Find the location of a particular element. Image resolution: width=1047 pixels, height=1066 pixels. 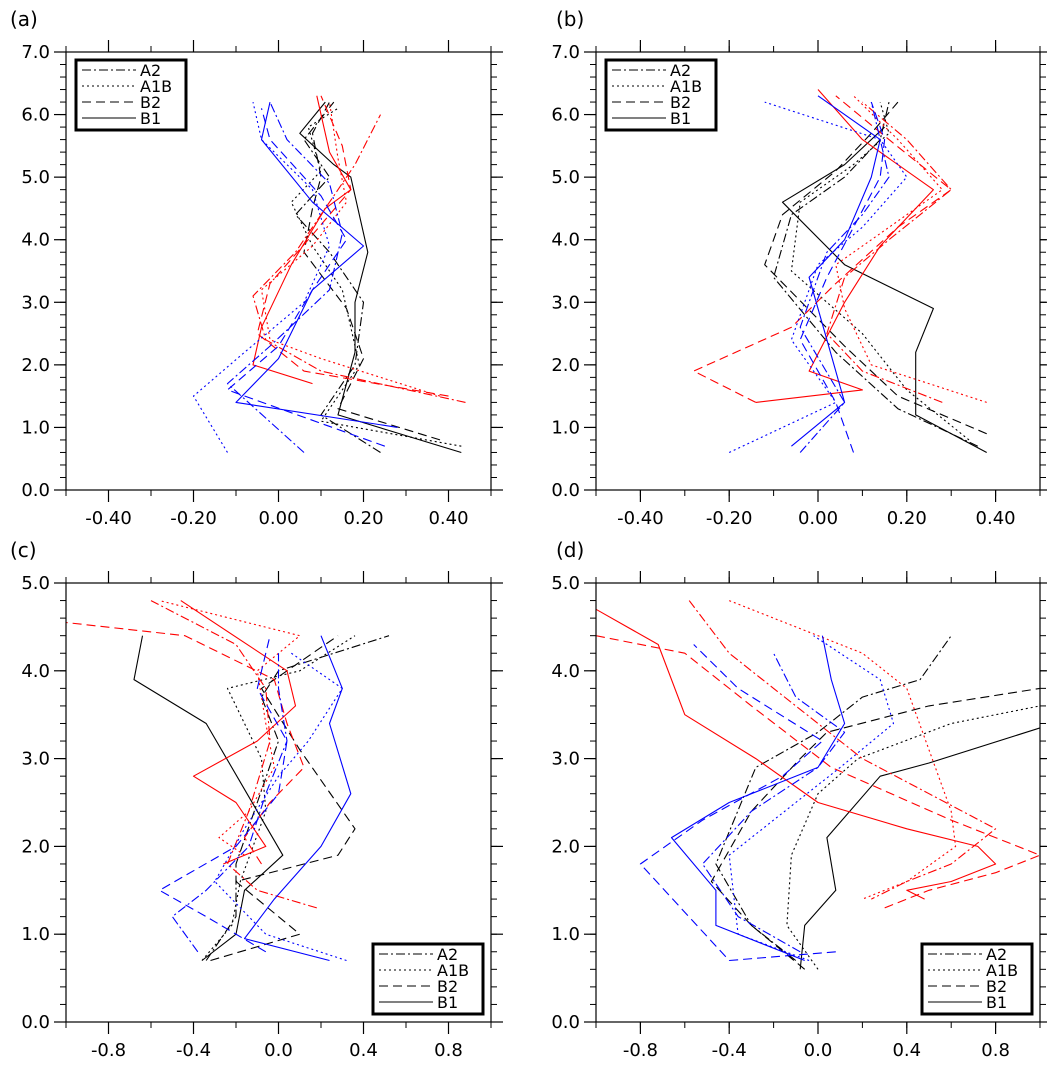

x-tick-label: -0.4 is located at coordinates (729, 1050).